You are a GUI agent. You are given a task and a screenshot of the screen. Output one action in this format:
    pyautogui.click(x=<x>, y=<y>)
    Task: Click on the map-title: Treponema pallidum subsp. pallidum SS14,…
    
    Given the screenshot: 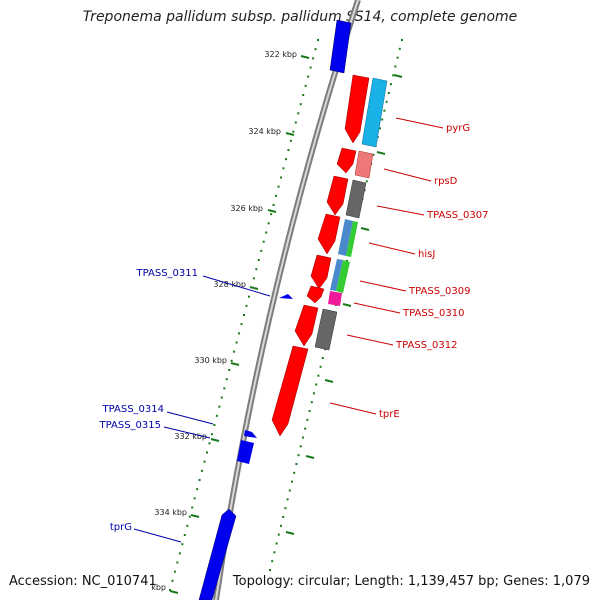 What is the action you would take?
    pyautogui.click(x=300, y=17)
    